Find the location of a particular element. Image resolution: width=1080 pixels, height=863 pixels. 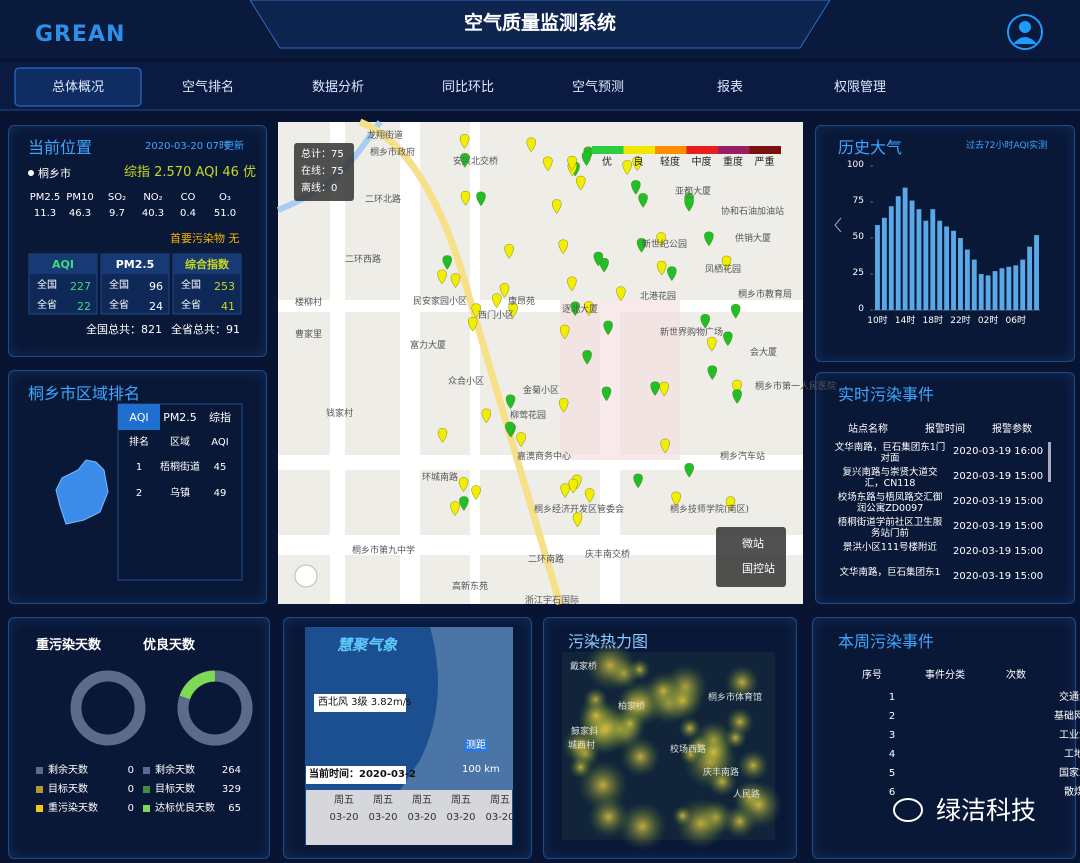

district is located at coordinates (620, 380).